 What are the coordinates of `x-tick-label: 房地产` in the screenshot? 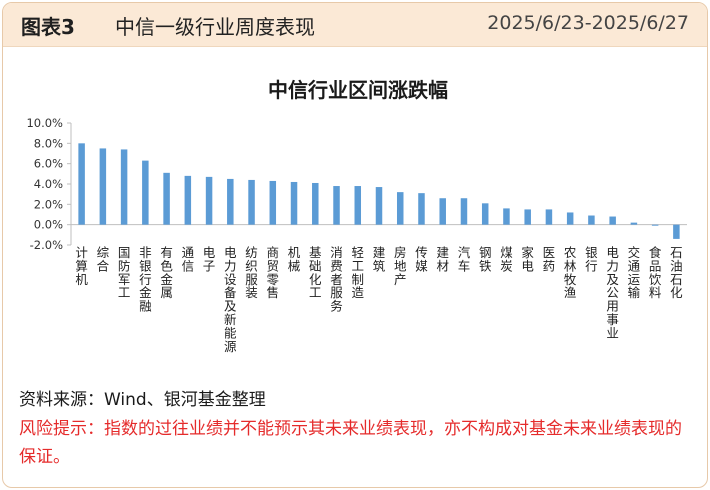 It's located at (400, 266).